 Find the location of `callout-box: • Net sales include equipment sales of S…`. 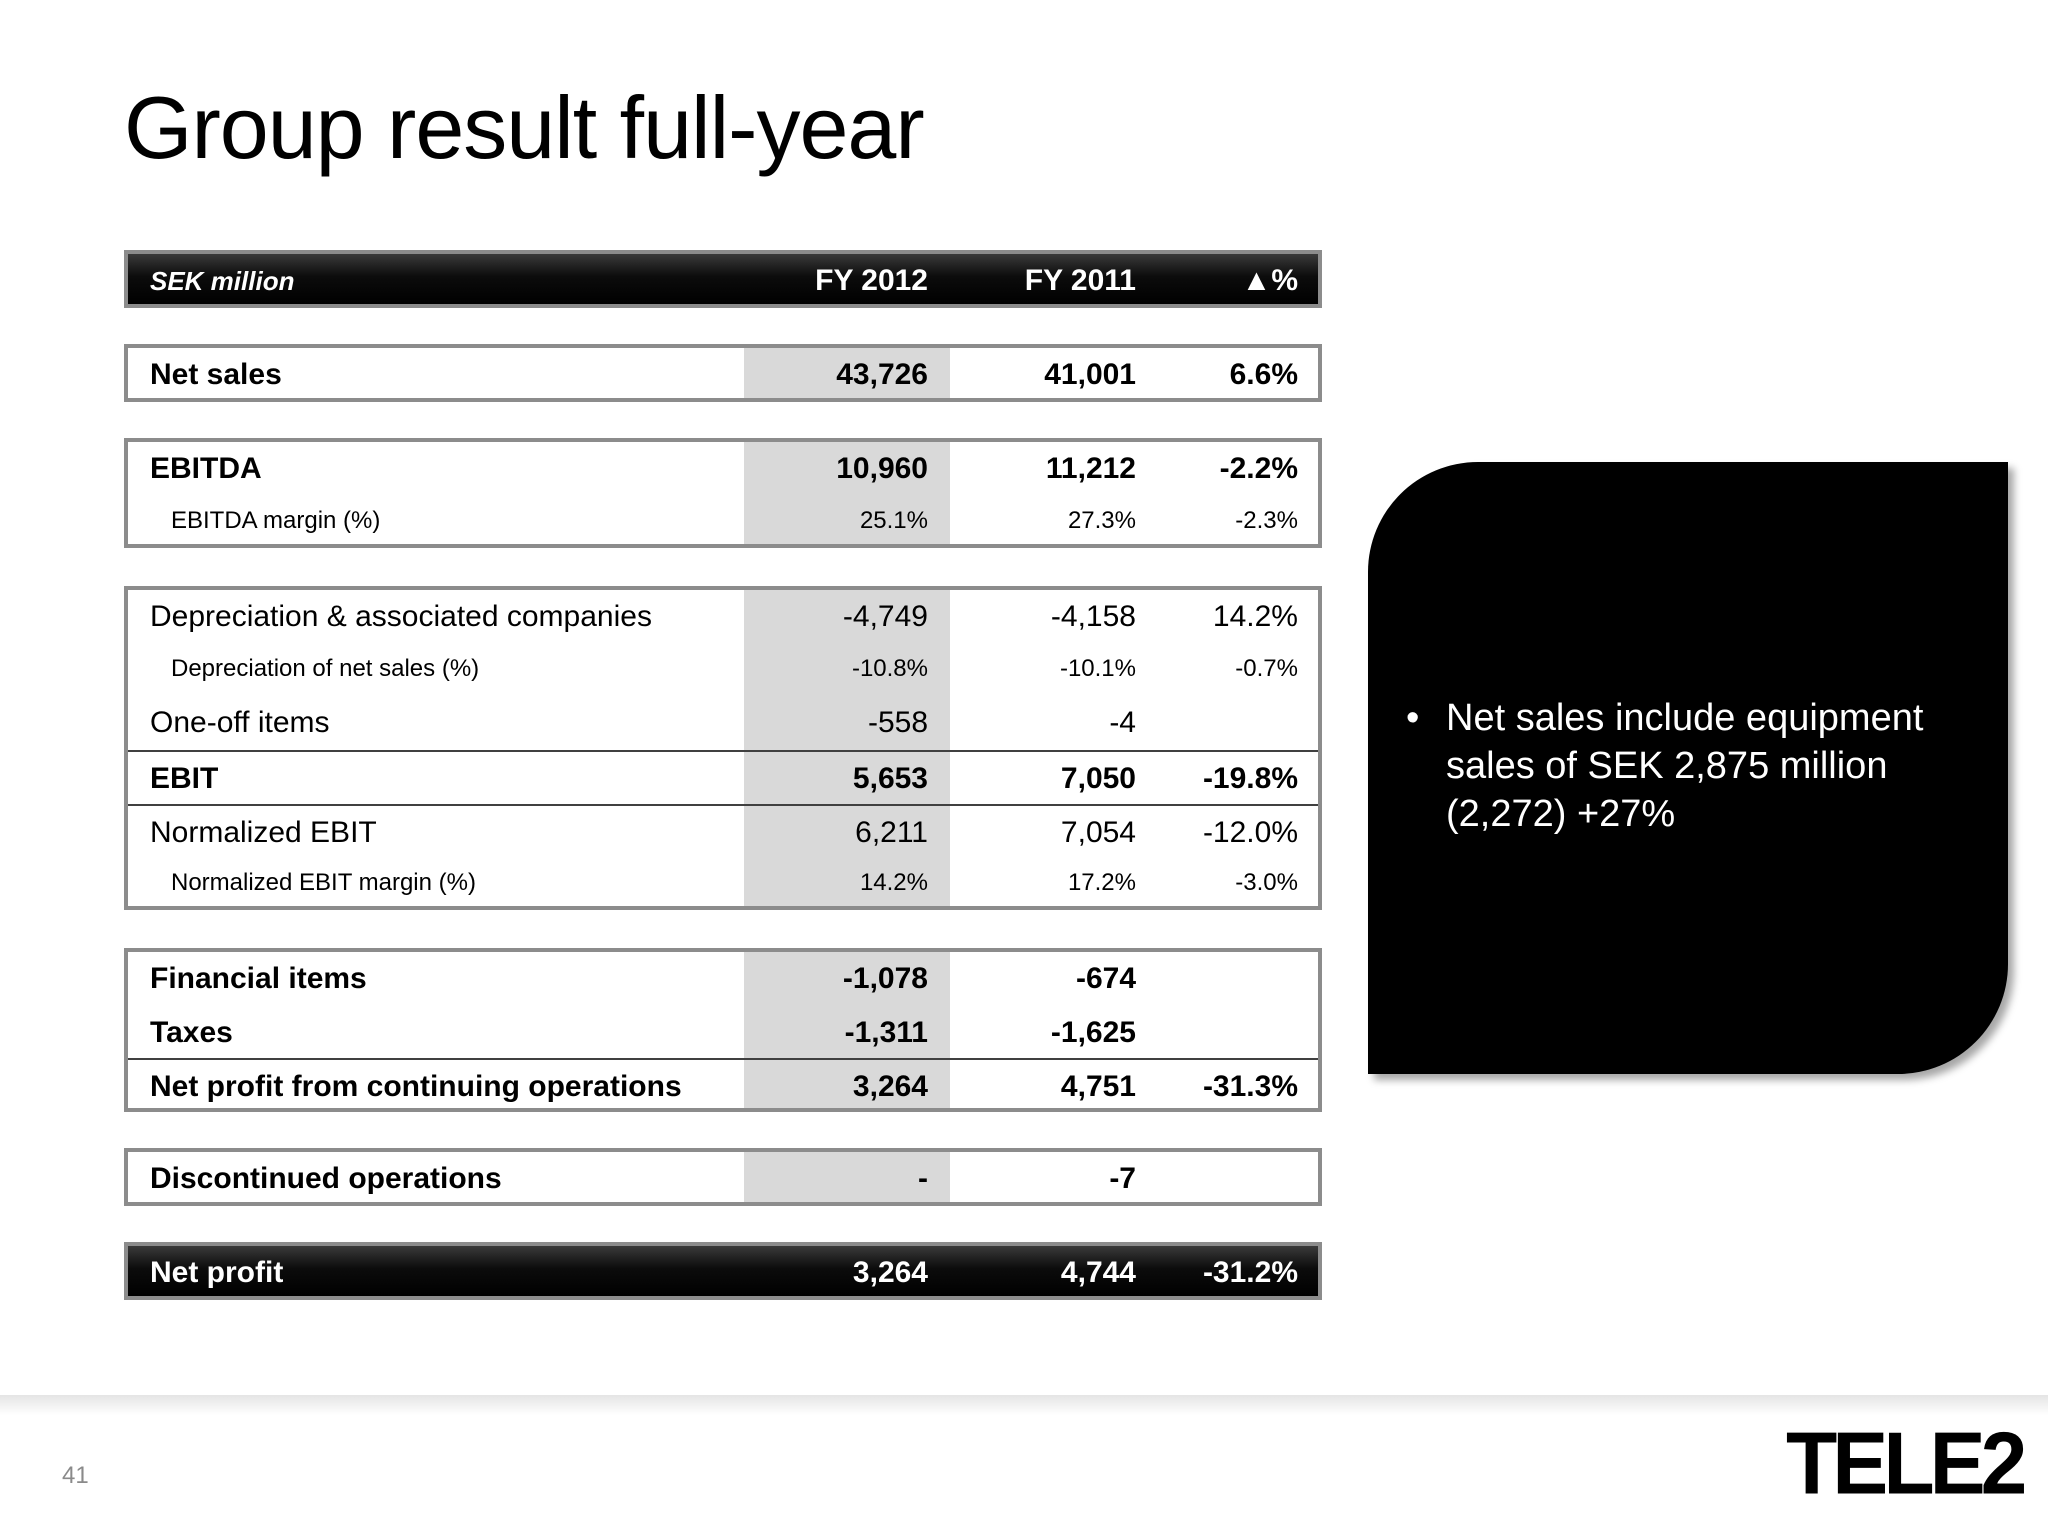

callout-box: • Net sales include equipment sales of S… is located at coordinates (1688, 768).